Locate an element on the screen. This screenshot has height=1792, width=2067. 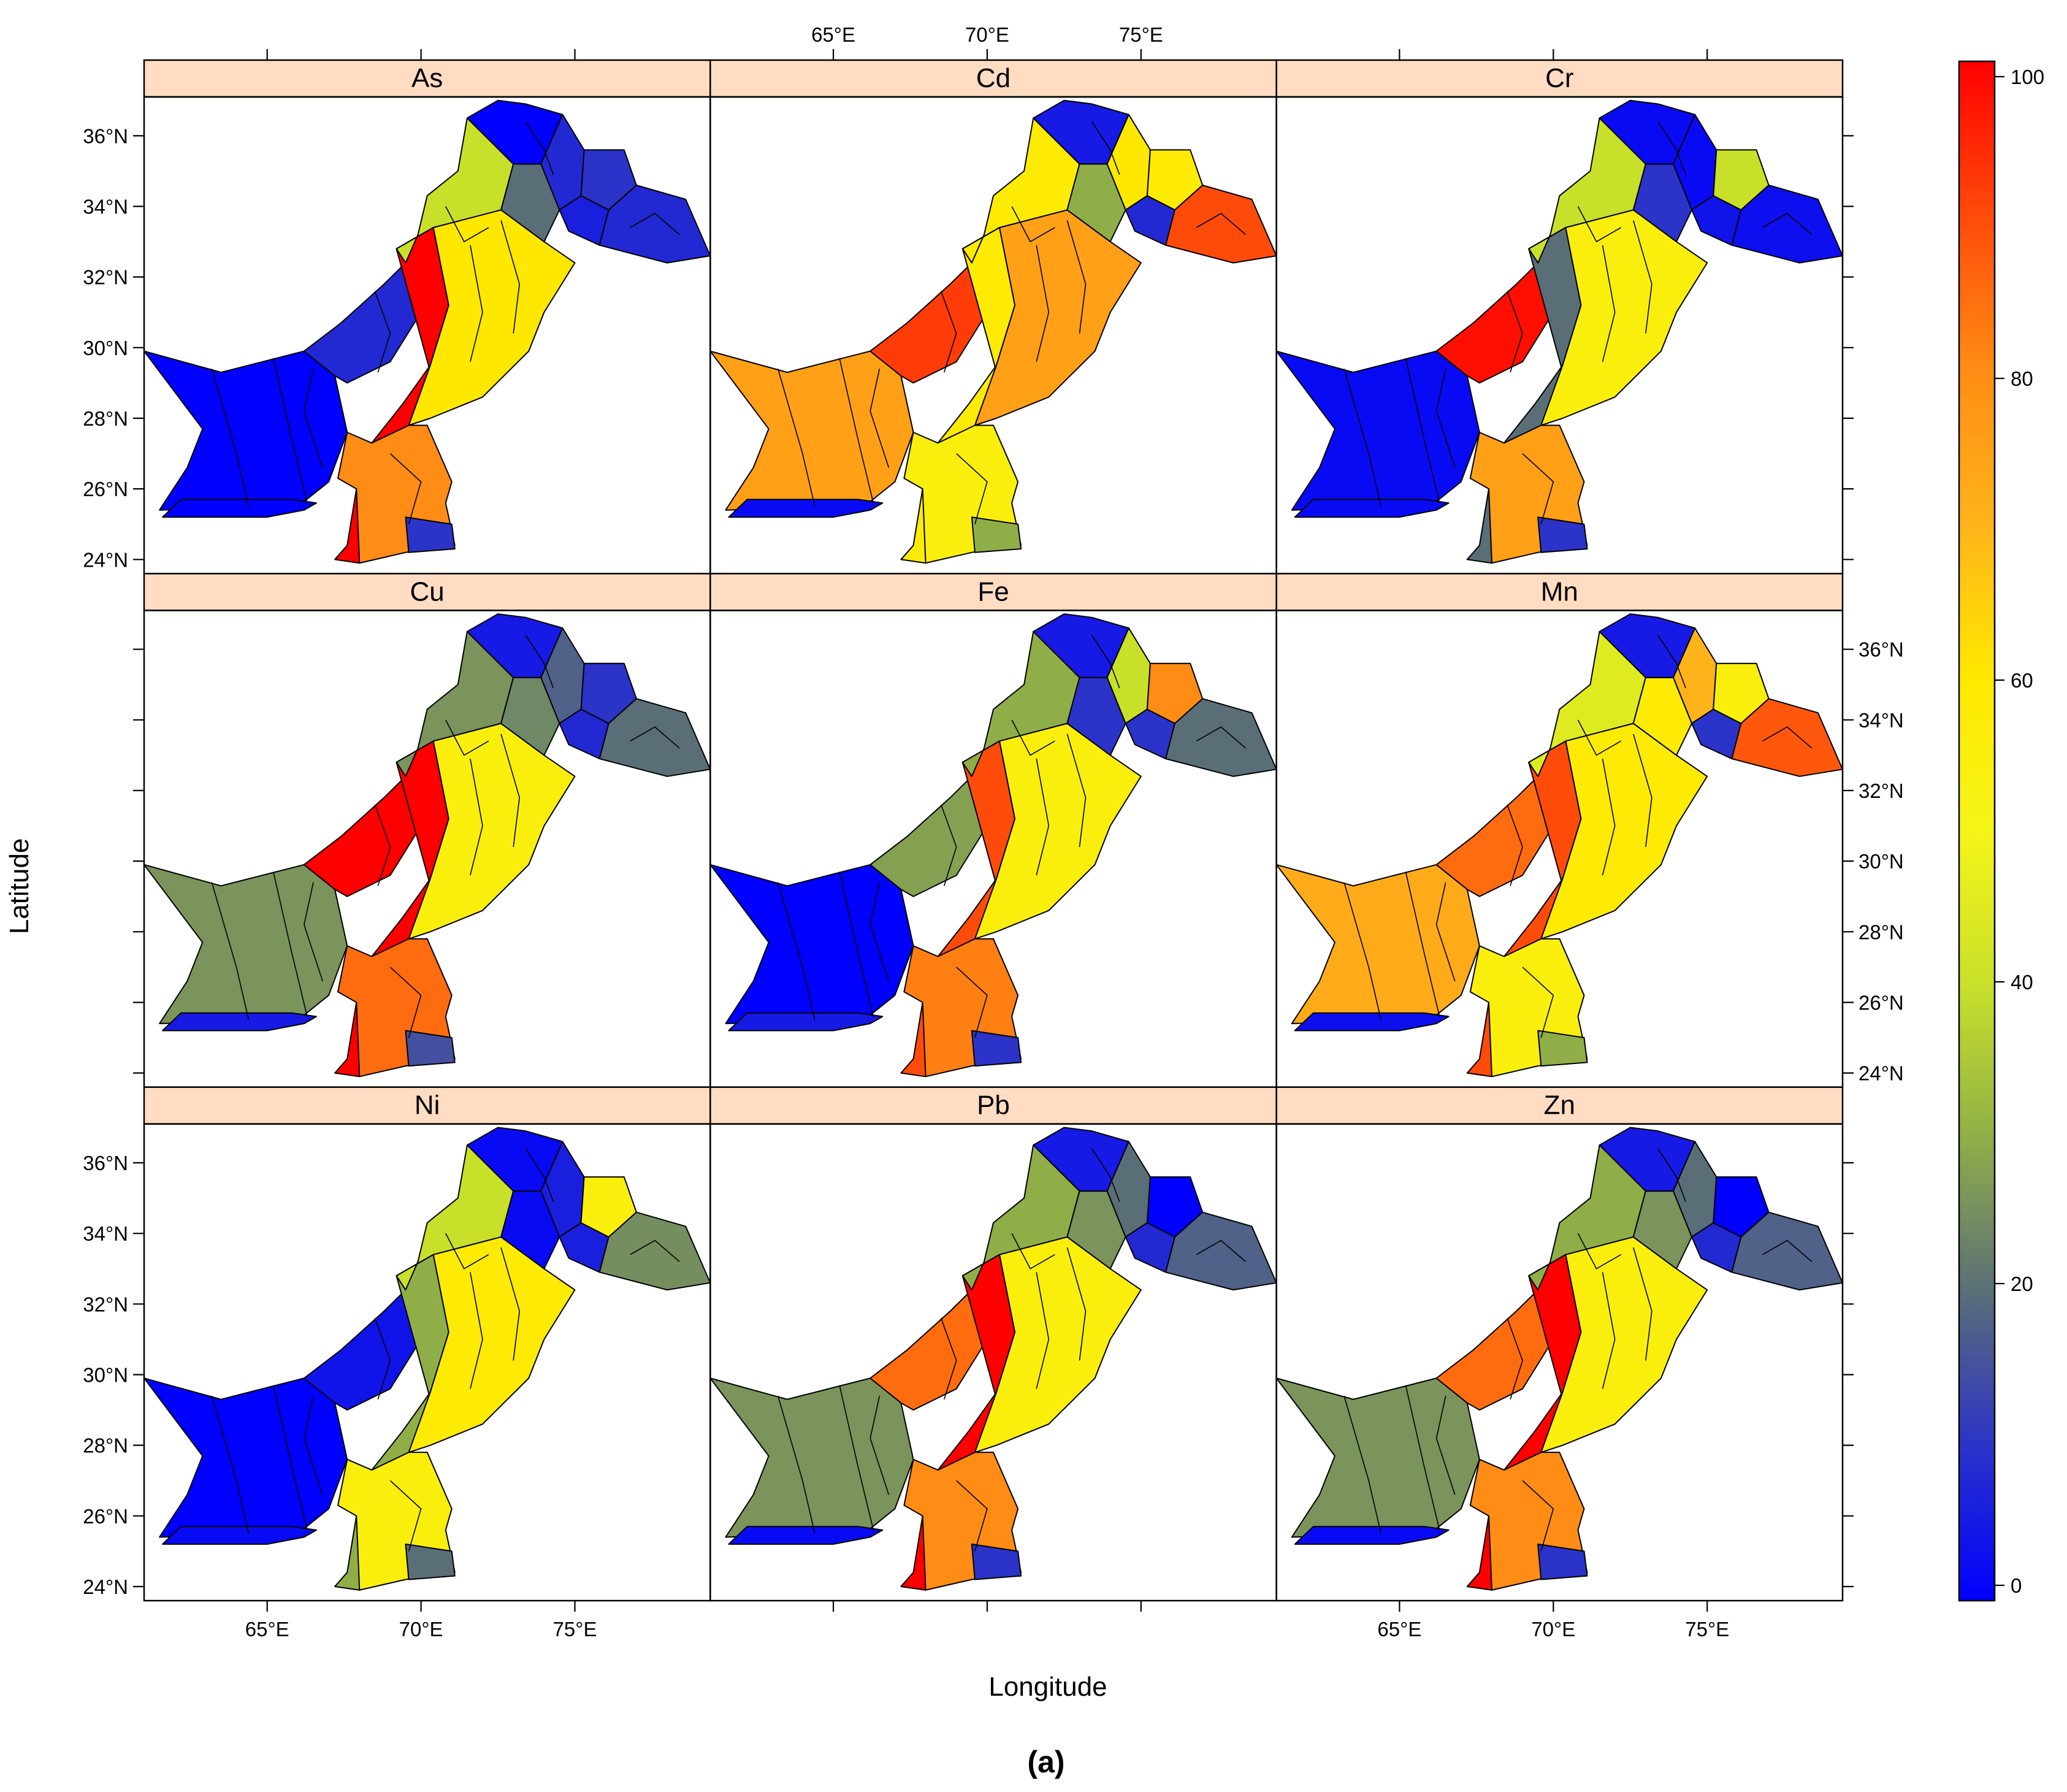
panel-strip-label: Mn is located at coordinates (1559, 591).